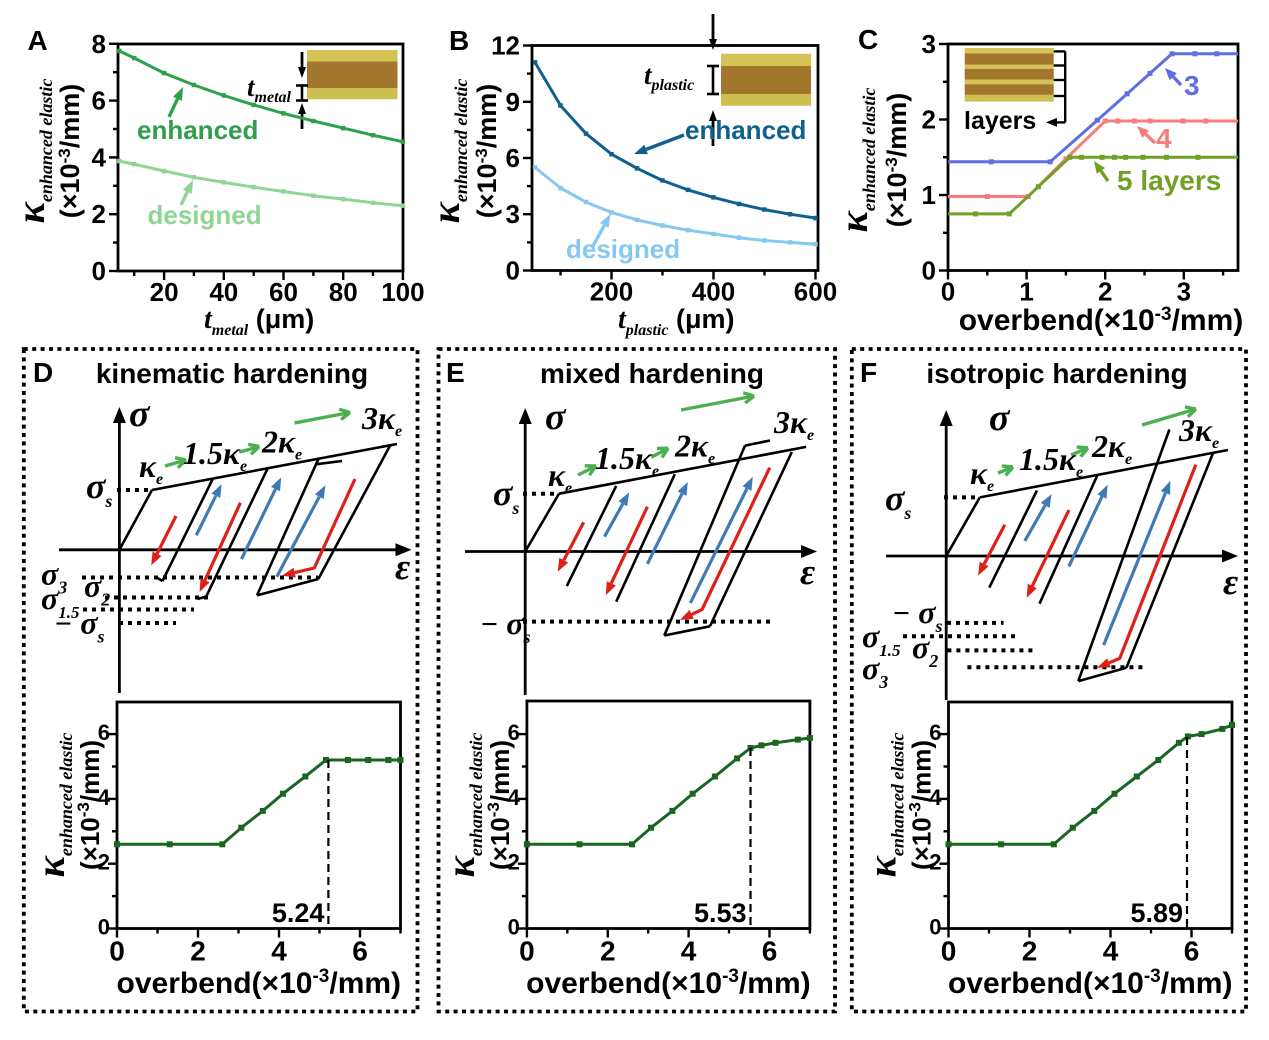 The height and width of the screenshot is (1040, 1269). Describe the element at coordinates (720, 913) in the screenshot. I see `svg-text: 5.53` at that location.